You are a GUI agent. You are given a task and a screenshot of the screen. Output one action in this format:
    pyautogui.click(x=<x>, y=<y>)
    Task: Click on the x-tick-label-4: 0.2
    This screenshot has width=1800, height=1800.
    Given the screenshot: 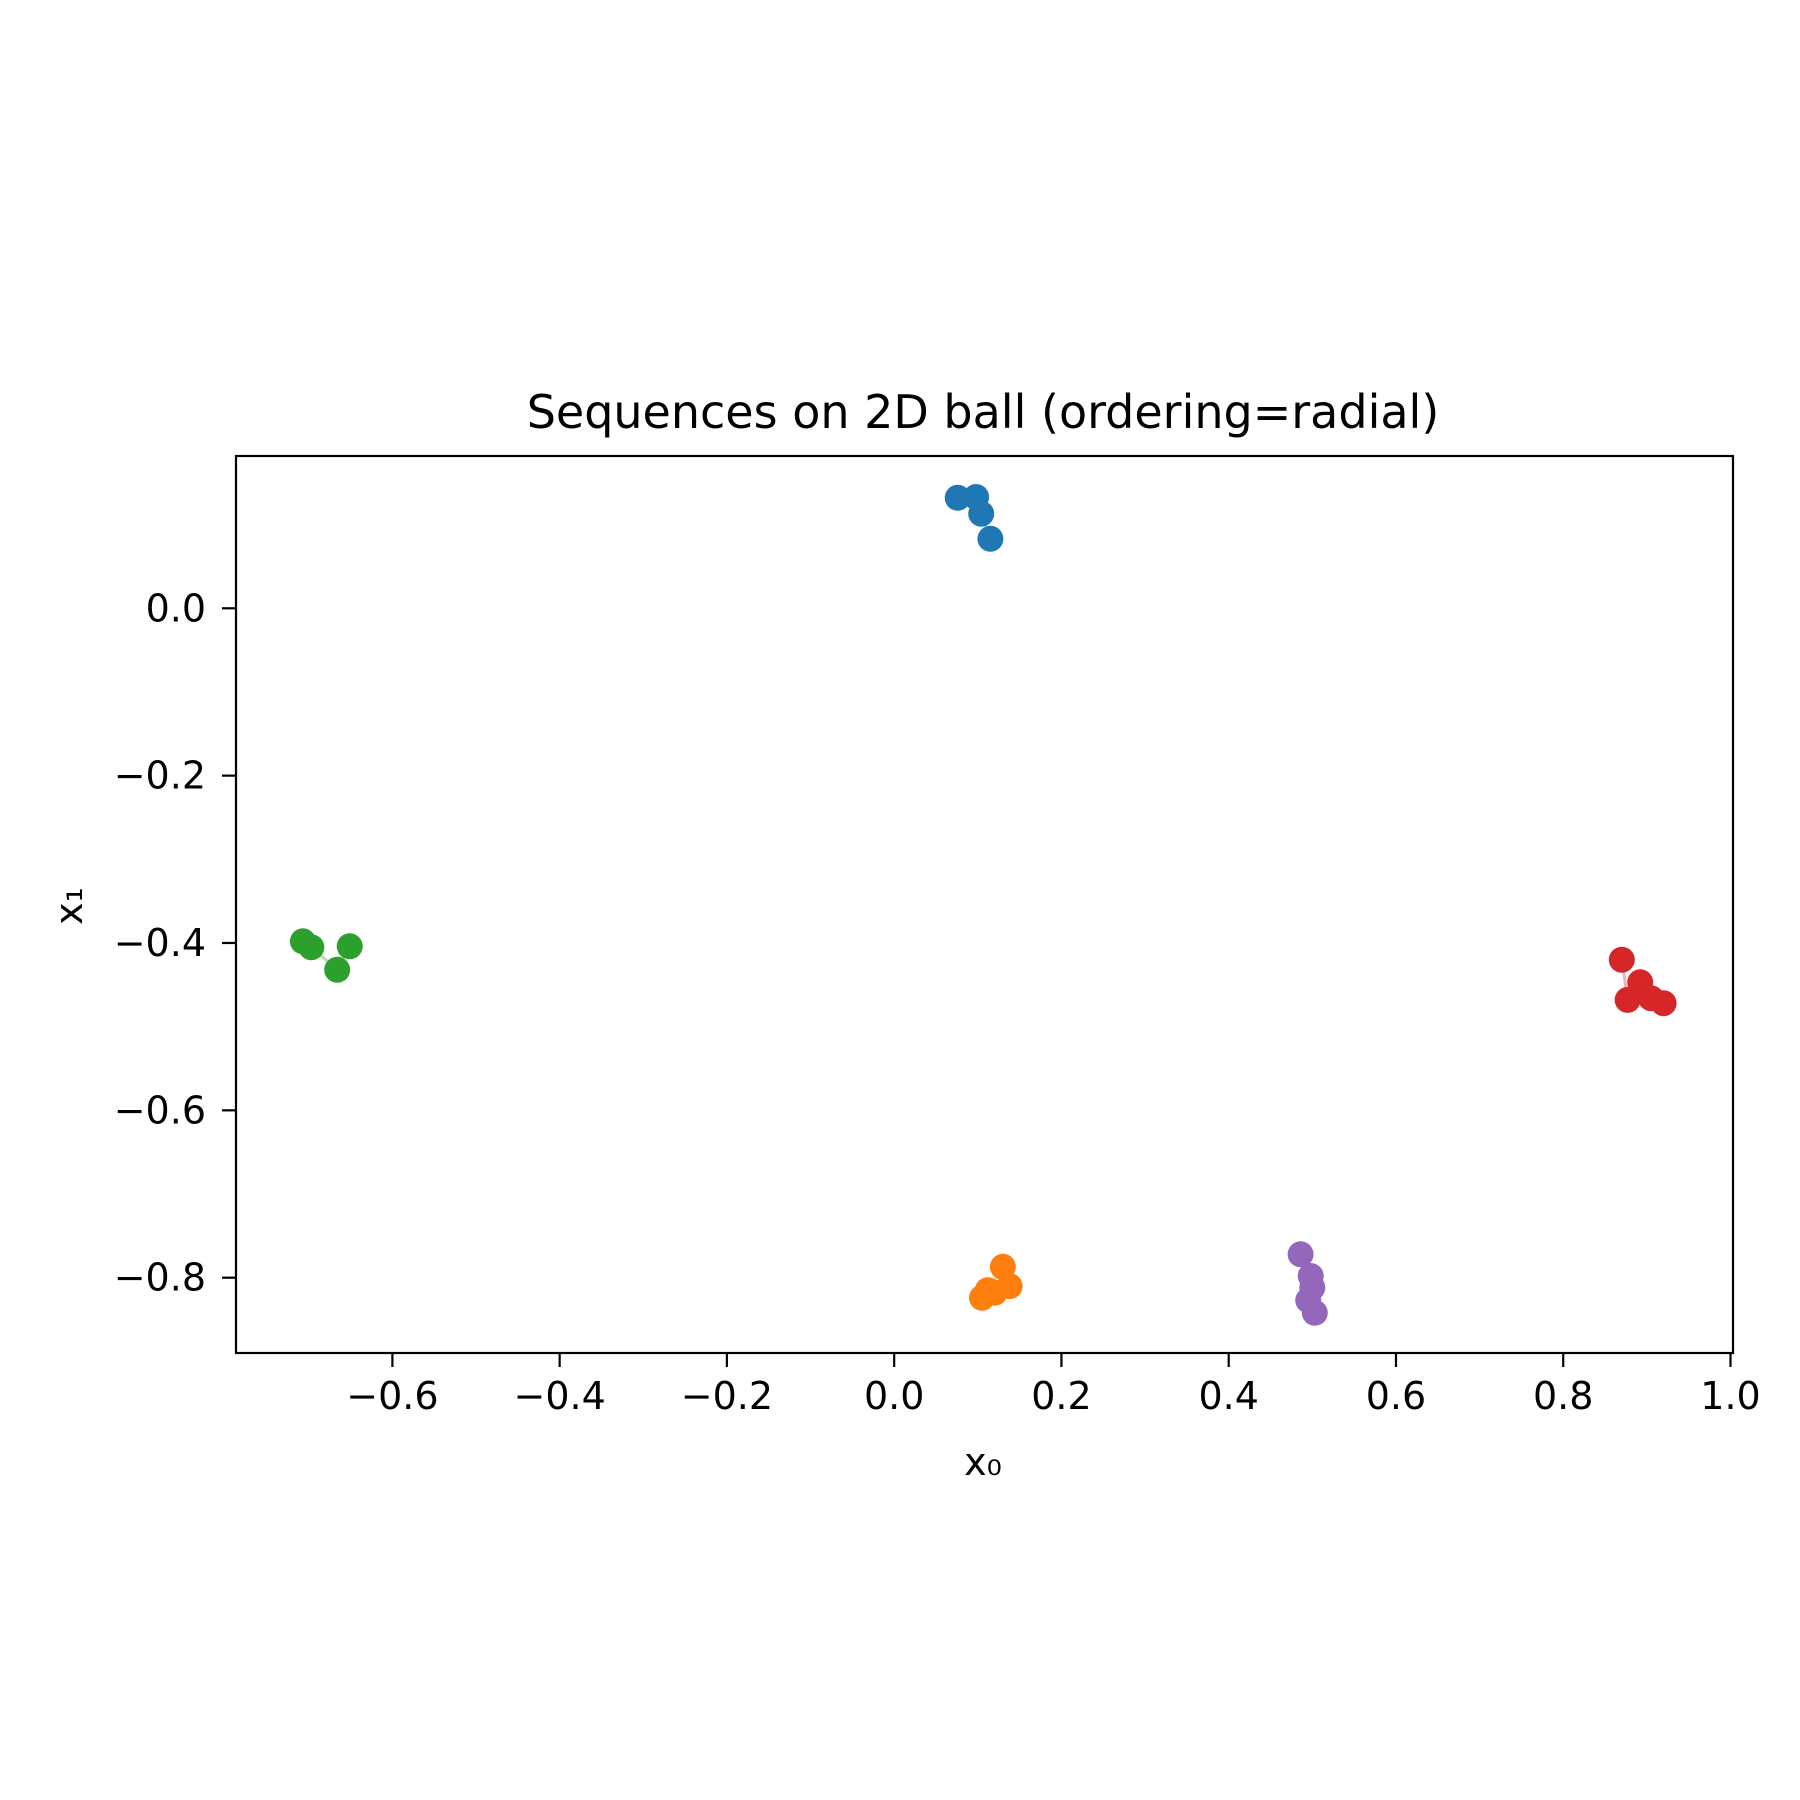 What is the action you would take?
    pyautogui.click(x=1061, y=1396)
    